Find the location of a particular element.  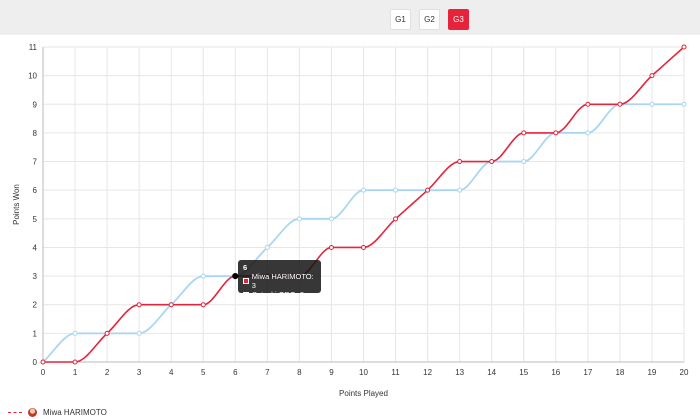

tab-g3: G3 is located at coordinates (458, 19).